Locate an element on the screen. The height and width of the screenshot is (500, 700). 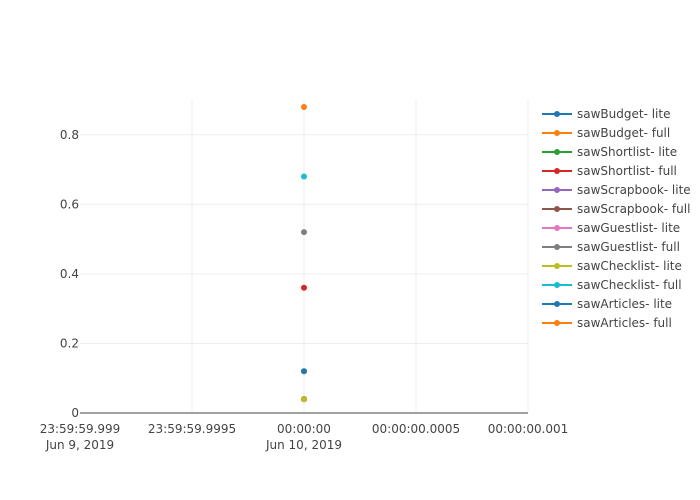
y-tick-label: 0.4 is located at coordinates (69, 274).